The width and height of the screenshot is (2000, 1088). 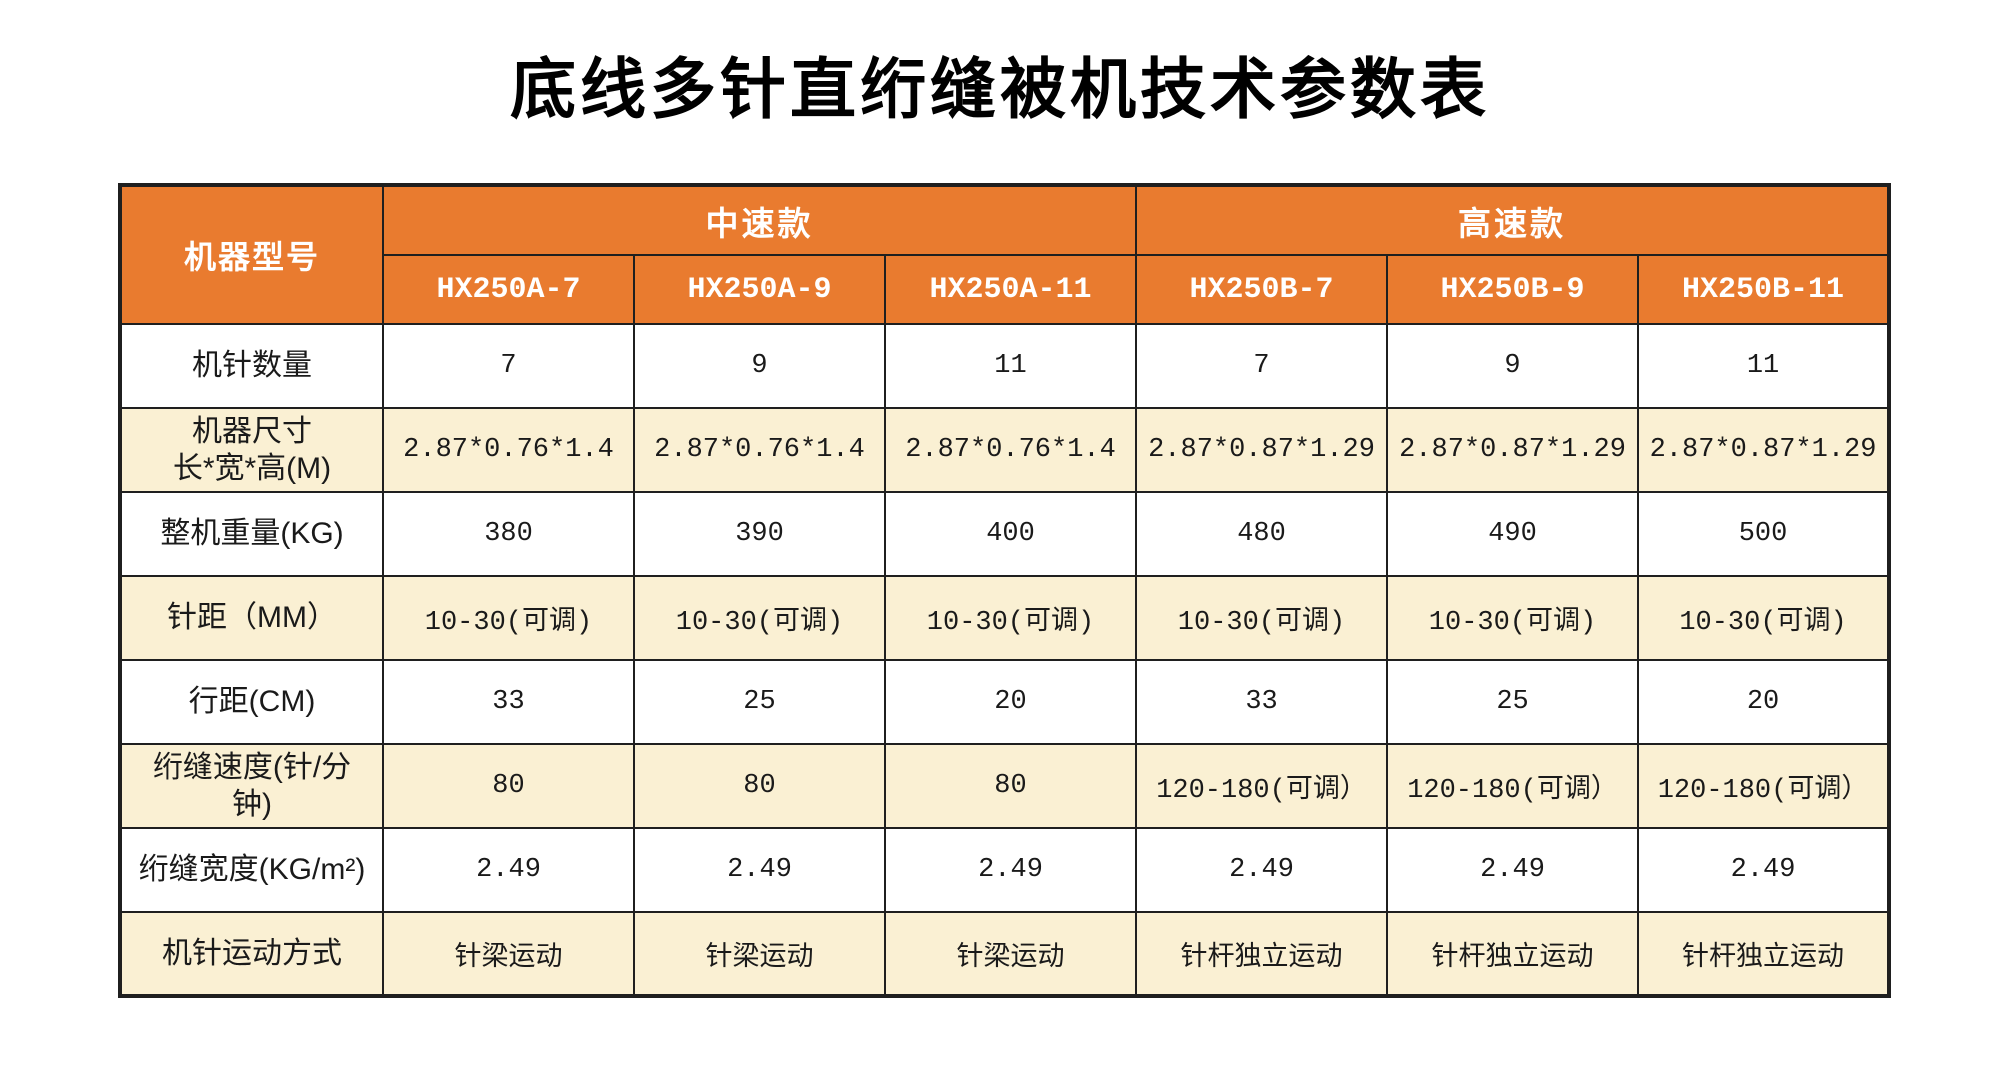 I want to click on group-header-row: 机器型号 中速款 高速款, so click(x=1005, y=254).